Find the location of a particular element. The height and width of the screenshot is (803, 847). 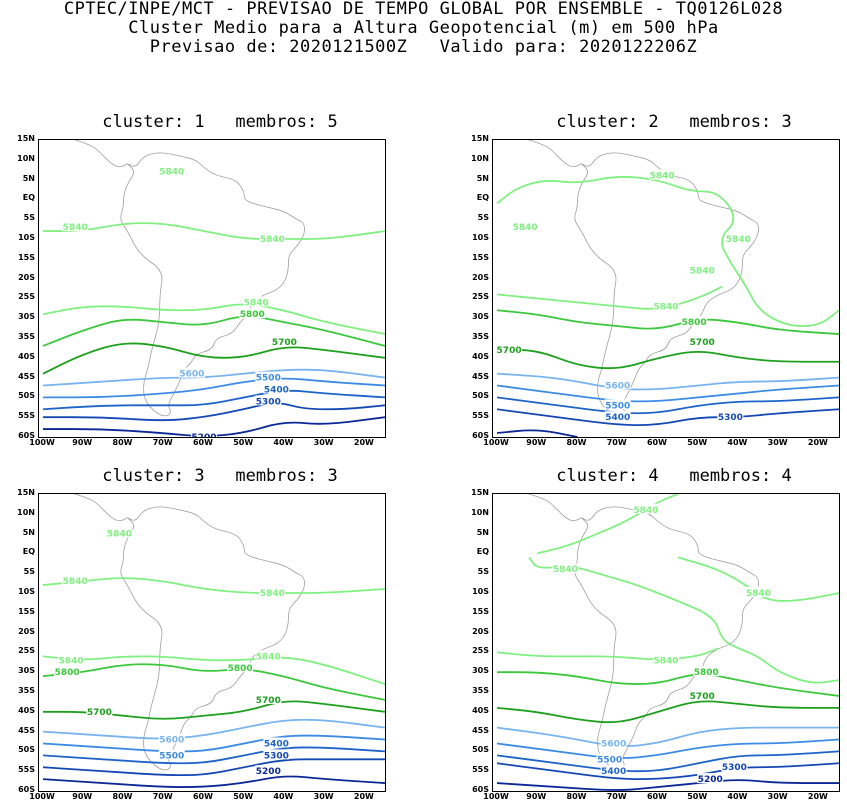

lat-tick-label: 25S is located at coordinates (26, 297).